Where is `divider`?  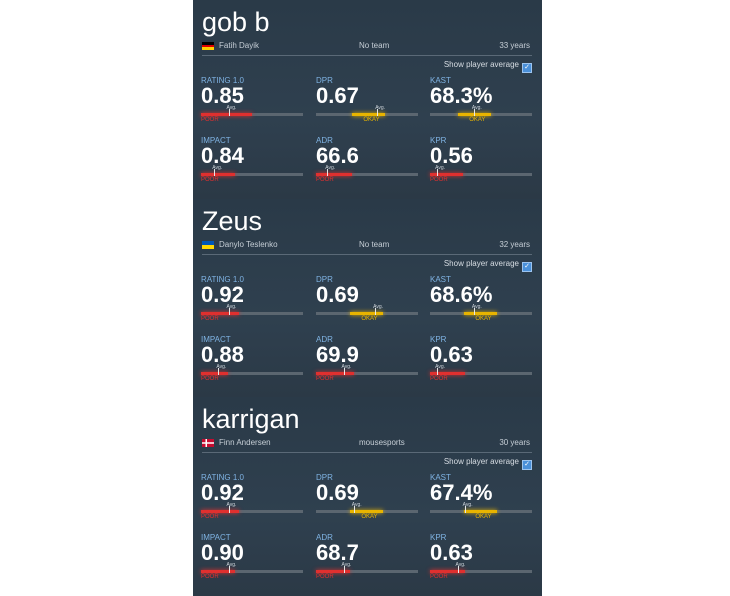 divider is located at coordinates (367, 452).